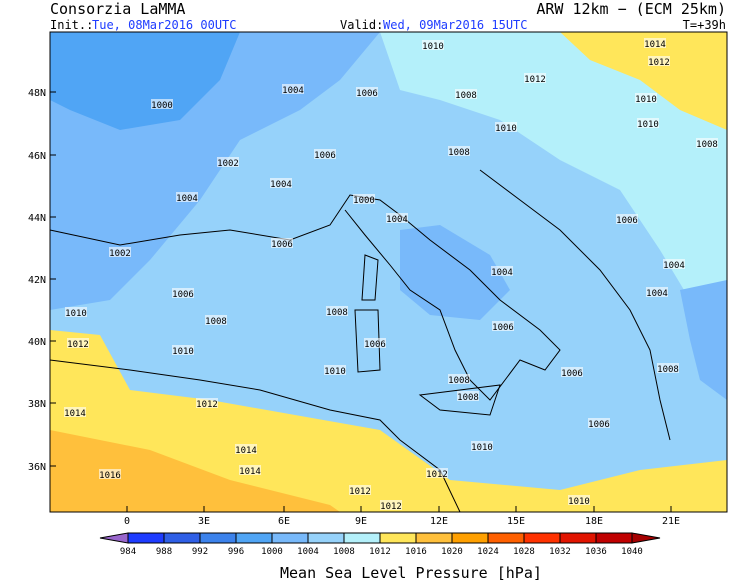 The width and height of the screenshot is (751, 580). I want to click on colorbar-tick: 1024, so click(488, 552).